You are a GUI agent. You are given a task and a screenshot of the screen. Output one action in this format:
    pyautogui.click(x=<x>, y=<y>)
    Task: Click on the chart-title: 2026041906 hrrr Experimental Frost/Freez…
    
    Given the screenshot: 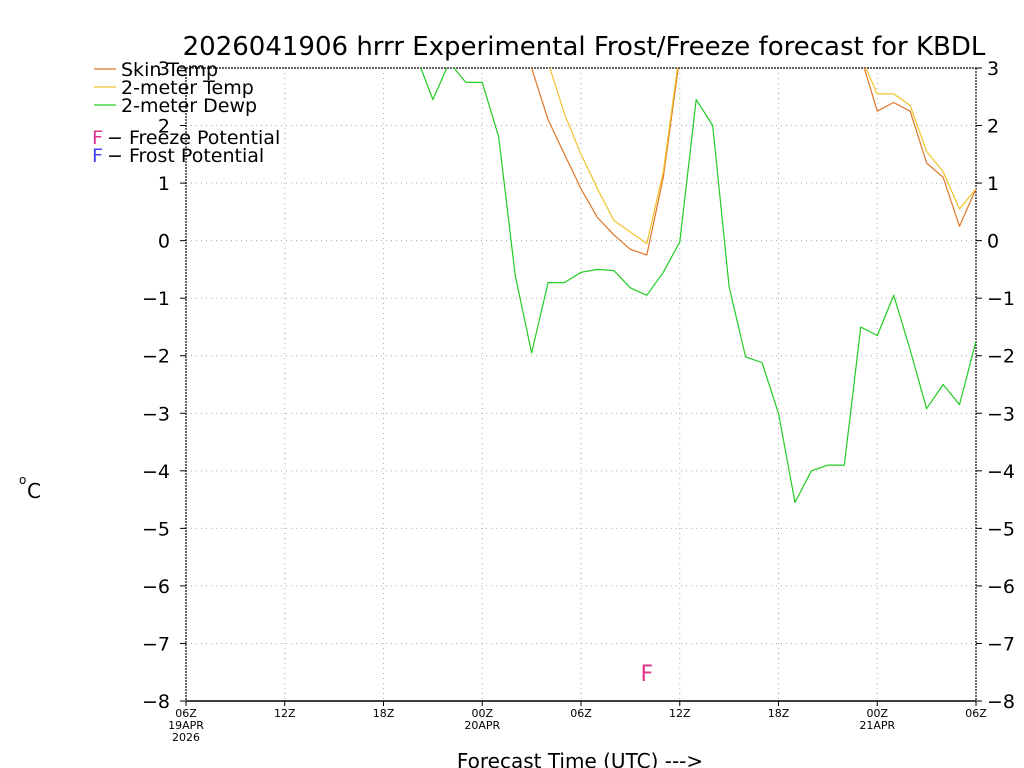 What is the action you would take?
    pyautogui.click(x=584, y=47)
    